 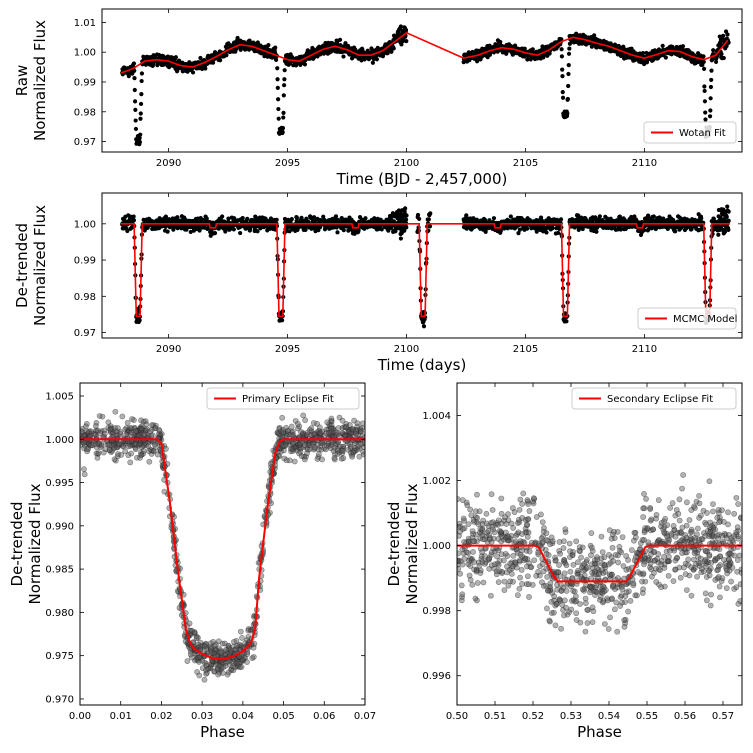 I want to click on x-tick-label: 2095, so click(x=287, y=163).